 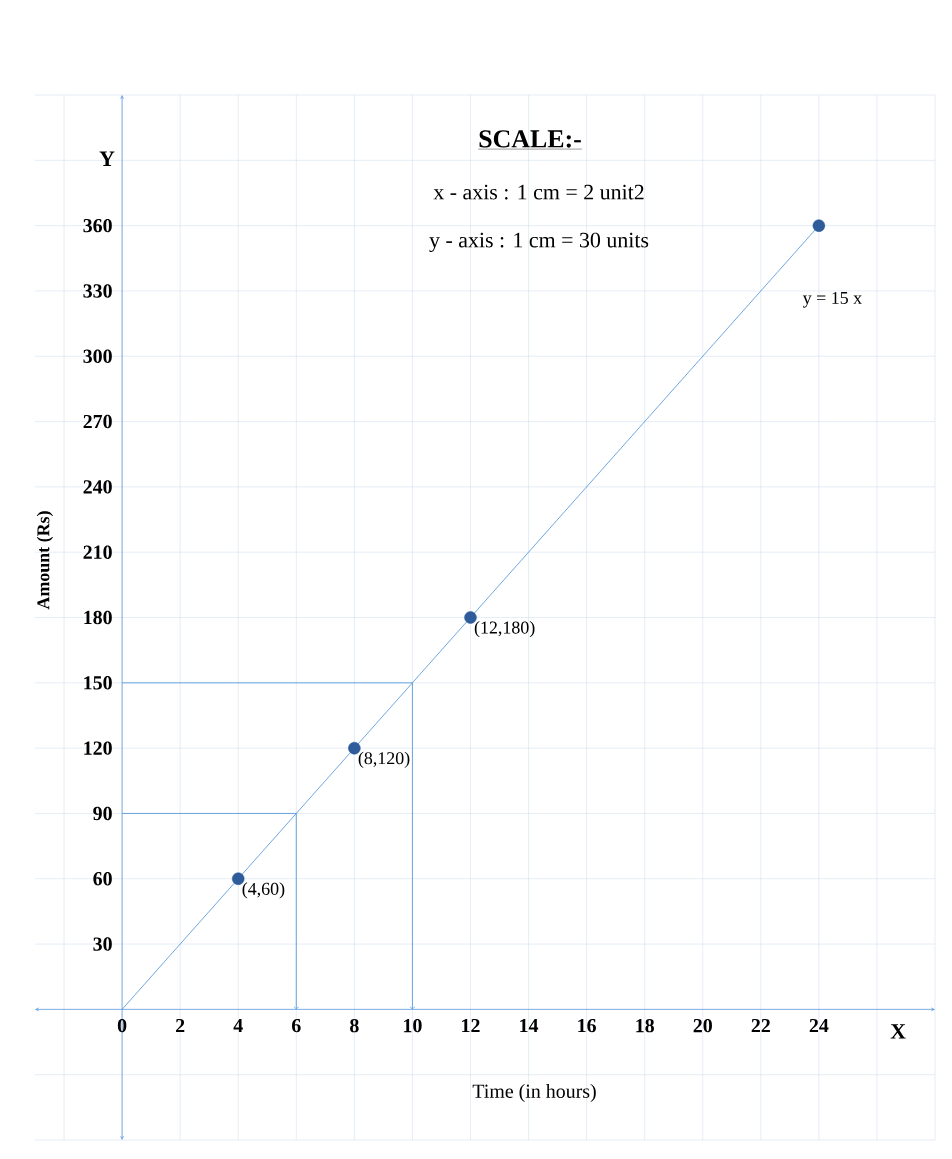 What do you see at coordinates (45, 560) in the screenshot?
I see `y-axis-title: Amount (Rs)` at bounding box center [45, 560].